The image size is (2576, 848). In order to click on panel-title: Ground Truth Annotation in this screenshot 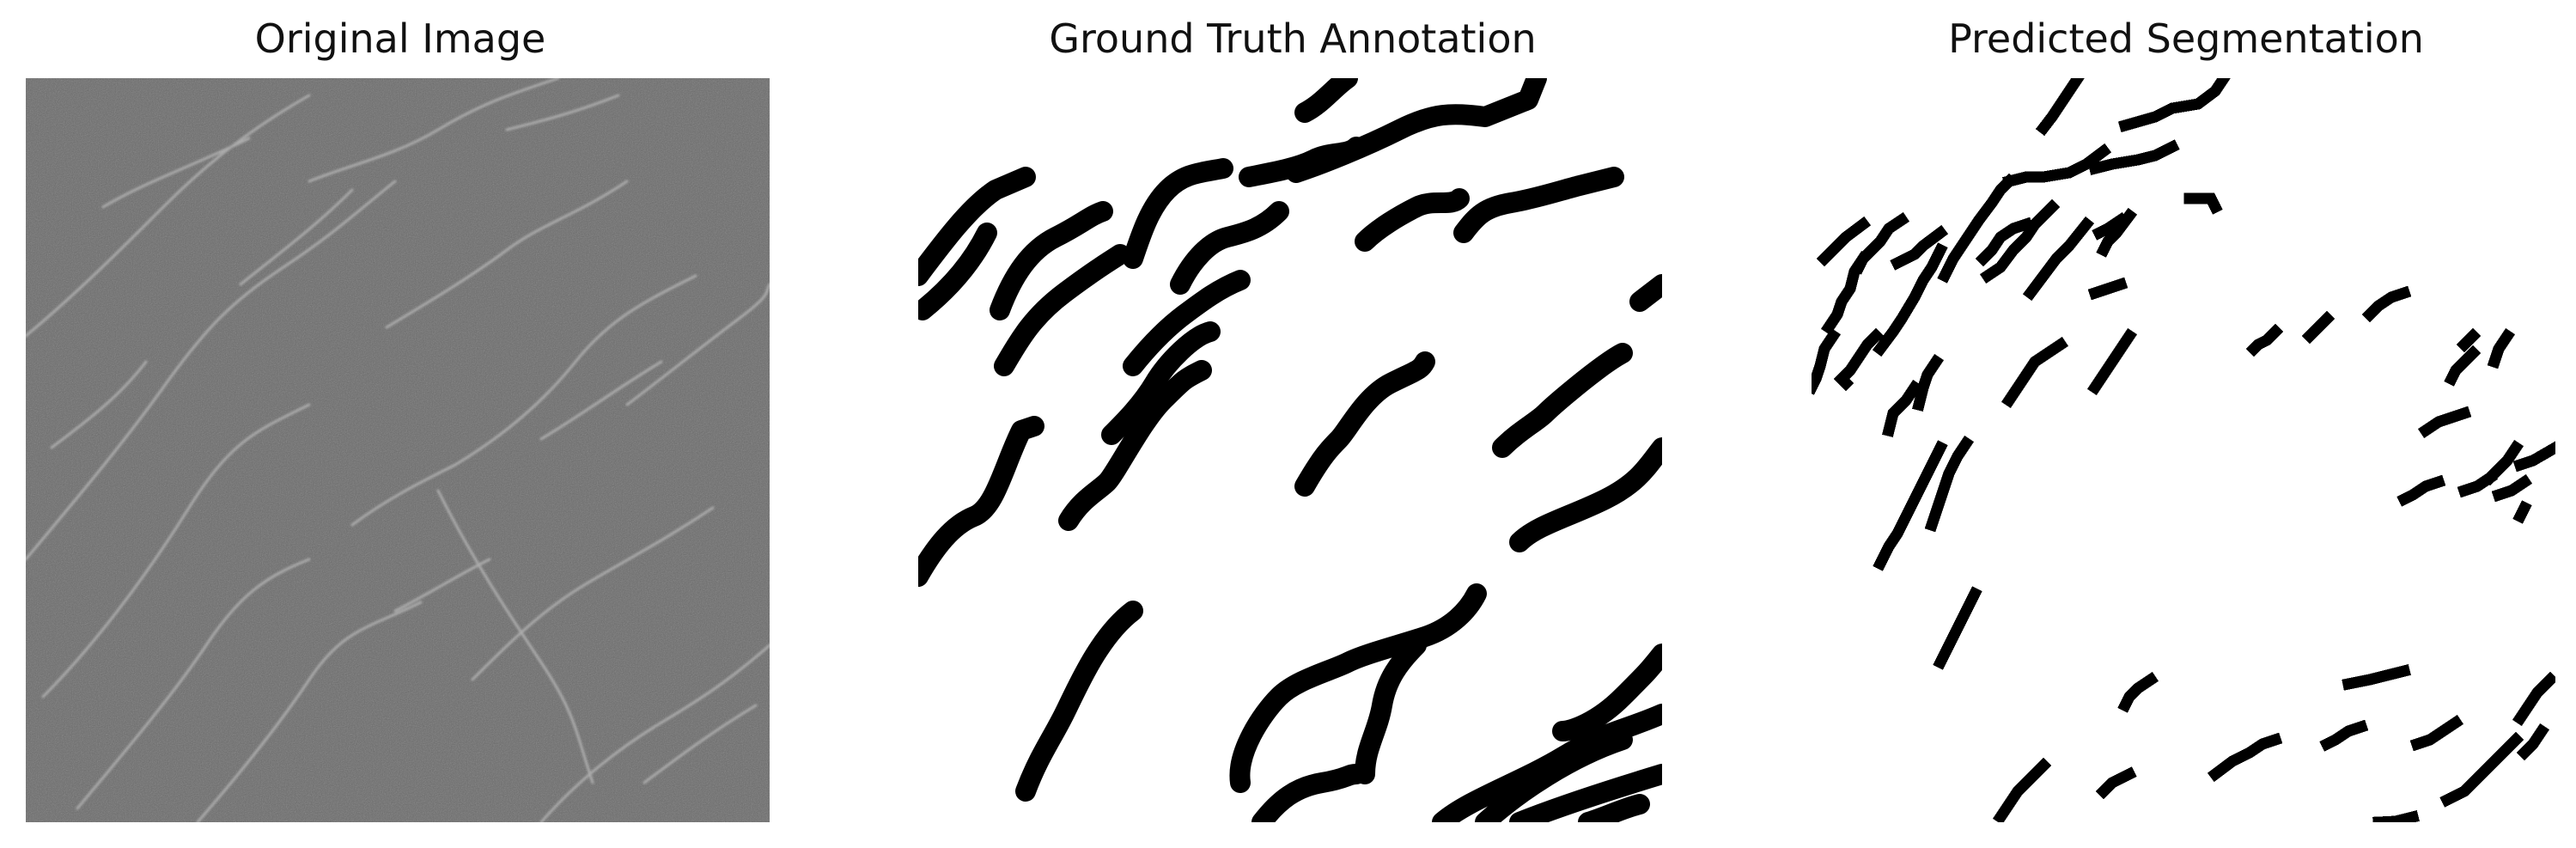, I will do `click(1293, 38)`.